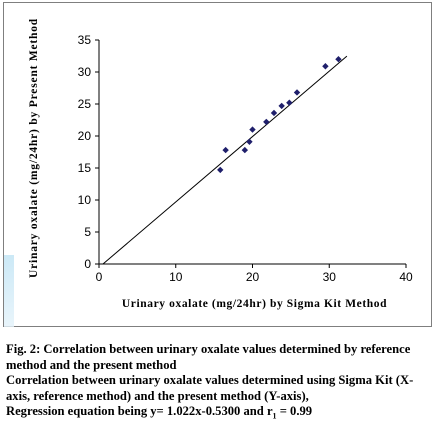 The height and width of the screenshot is (432, 436). I want to click on x-axis-ticks: 0 10 20 30 40, so click(254, 274).